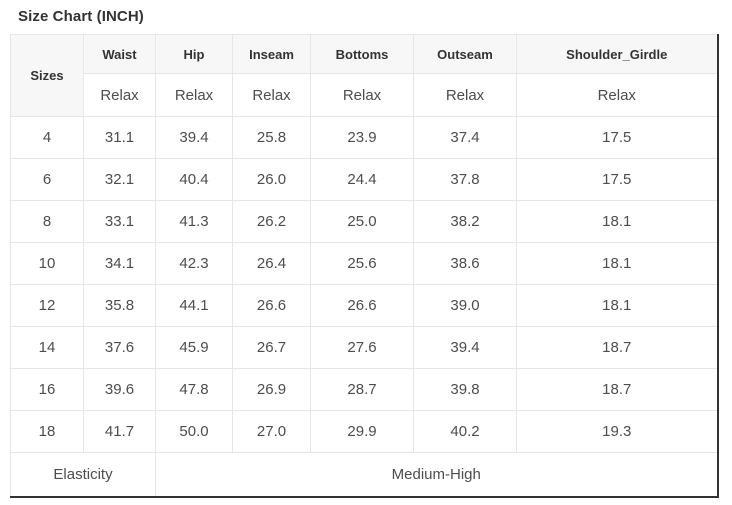  What do you see at coordinates (194, 179) in the screenshot?
I see `value-cell: 40.4` at bounding box center [194, 179].